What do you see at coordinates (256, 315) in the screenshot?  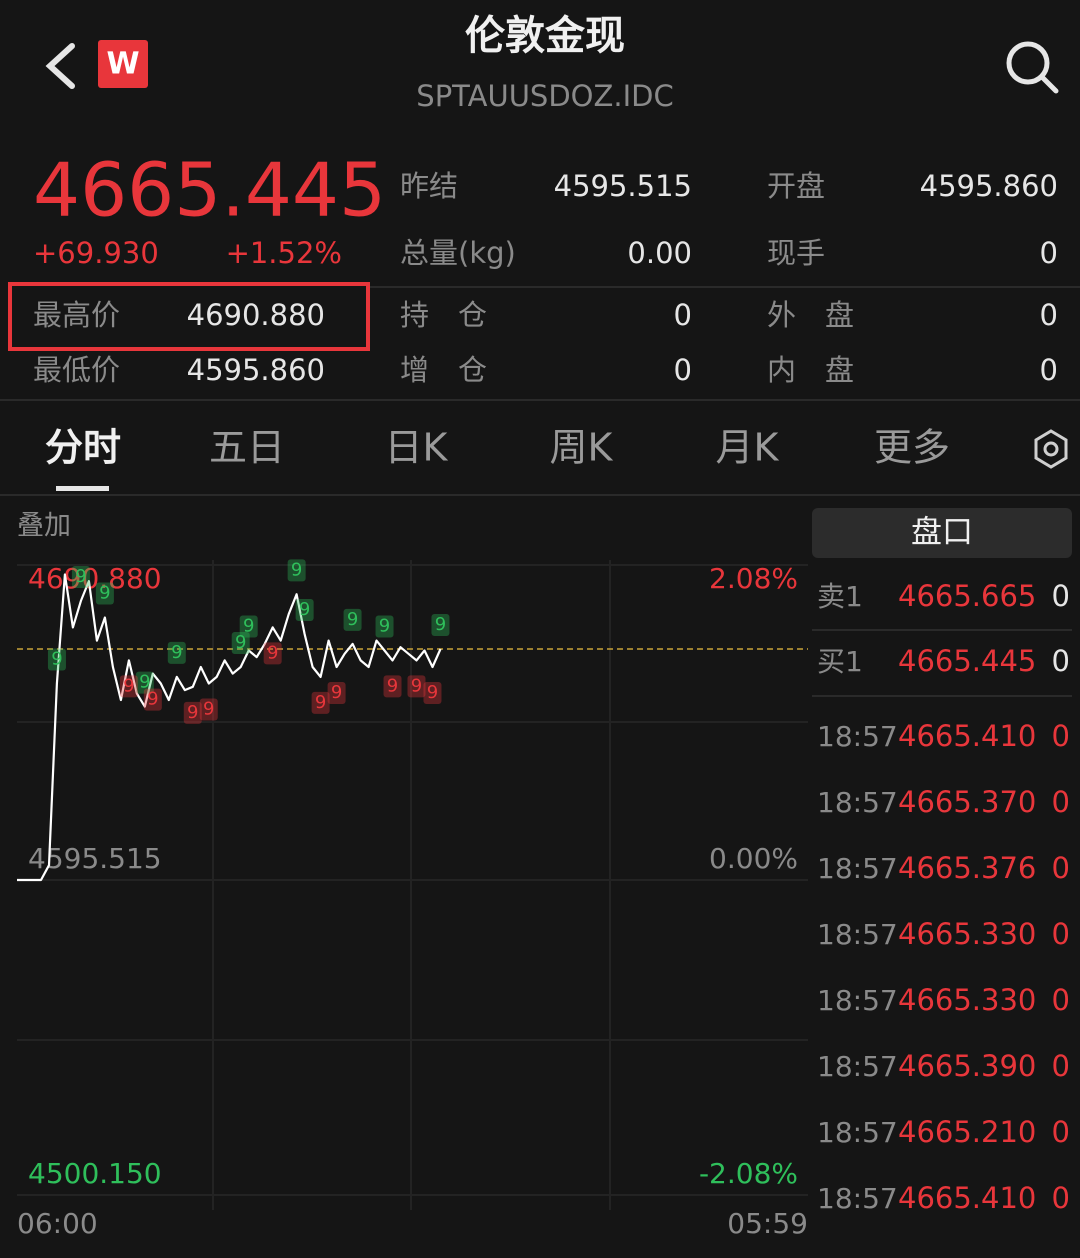 I see `stat-value: 4690.880` at bounding box center [256, 315].